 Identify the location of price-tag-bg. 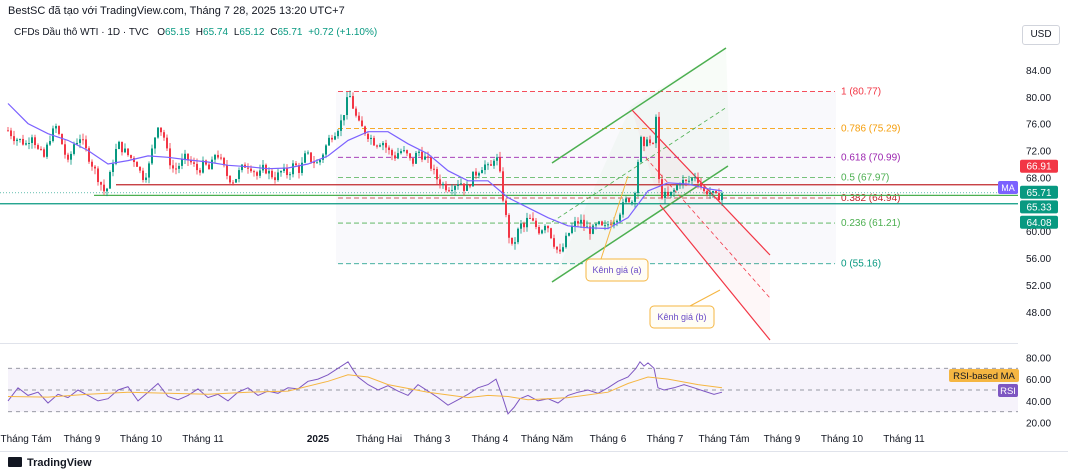
(1039, 166).